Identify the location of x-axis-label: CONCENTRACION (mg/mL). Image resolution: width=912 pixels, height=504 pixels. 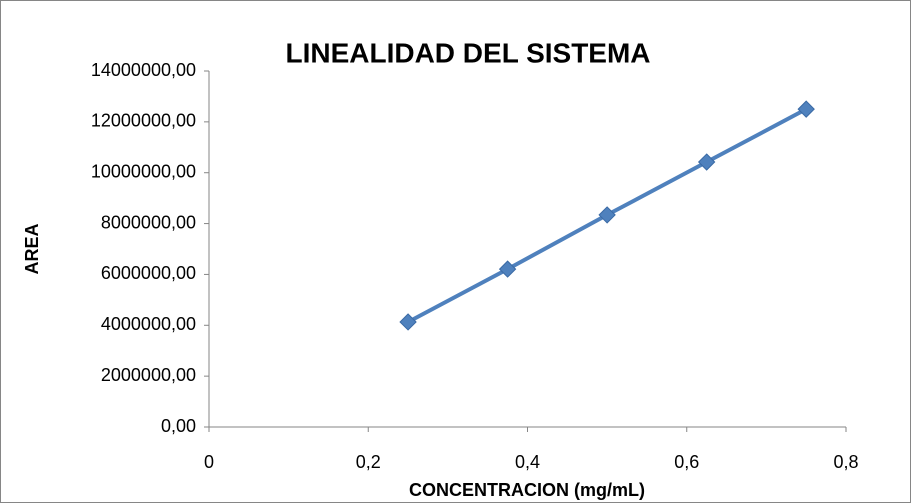
(527, 490).